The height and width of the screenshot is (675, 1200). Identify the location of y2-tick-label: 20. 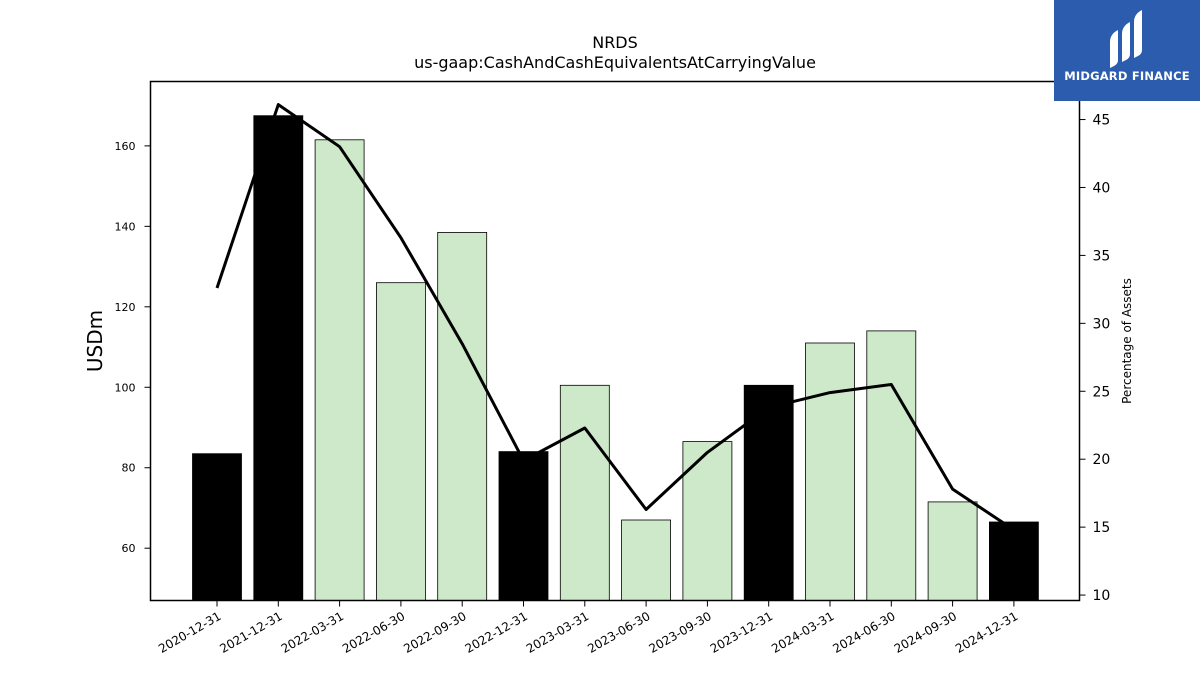
(1102, 460).